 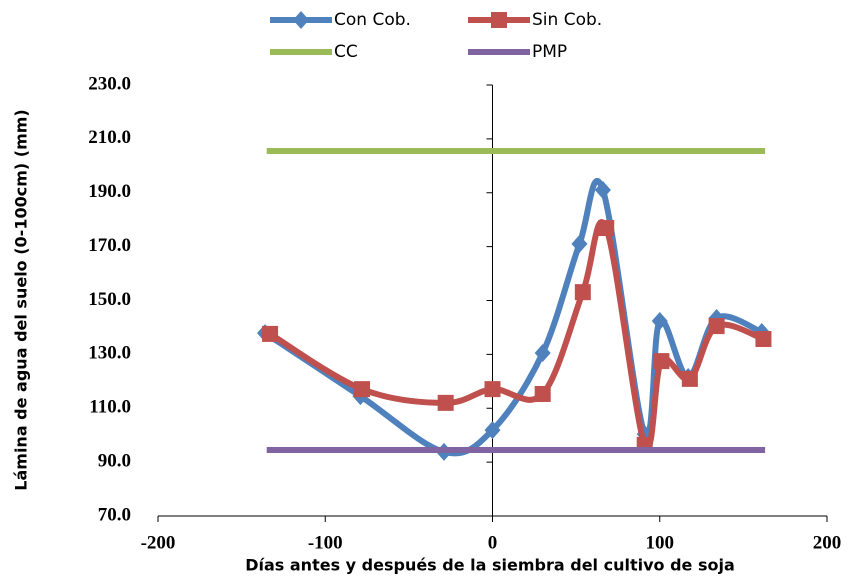 I want to click on y-tick-label: 70.0, so click(x=114, y=514).